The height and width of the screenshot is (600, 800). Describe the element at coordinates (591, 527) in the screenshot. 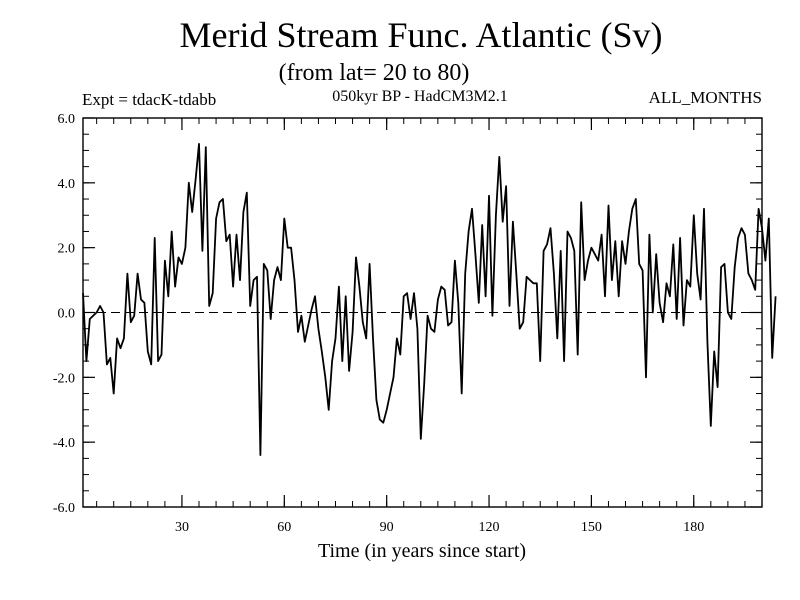

I see `x-tick-label: 150` at that location.